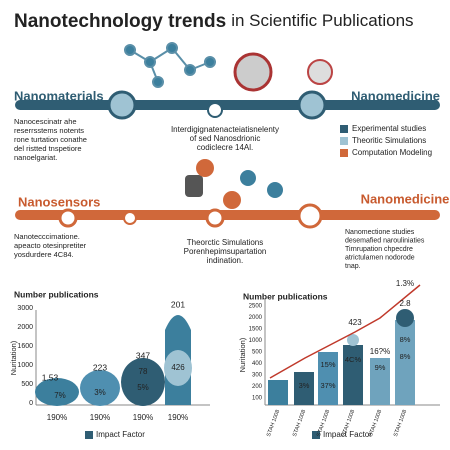 This screenshot has width=450, height=450. I want to click on left-inner-label: 426, so click(178, 367).